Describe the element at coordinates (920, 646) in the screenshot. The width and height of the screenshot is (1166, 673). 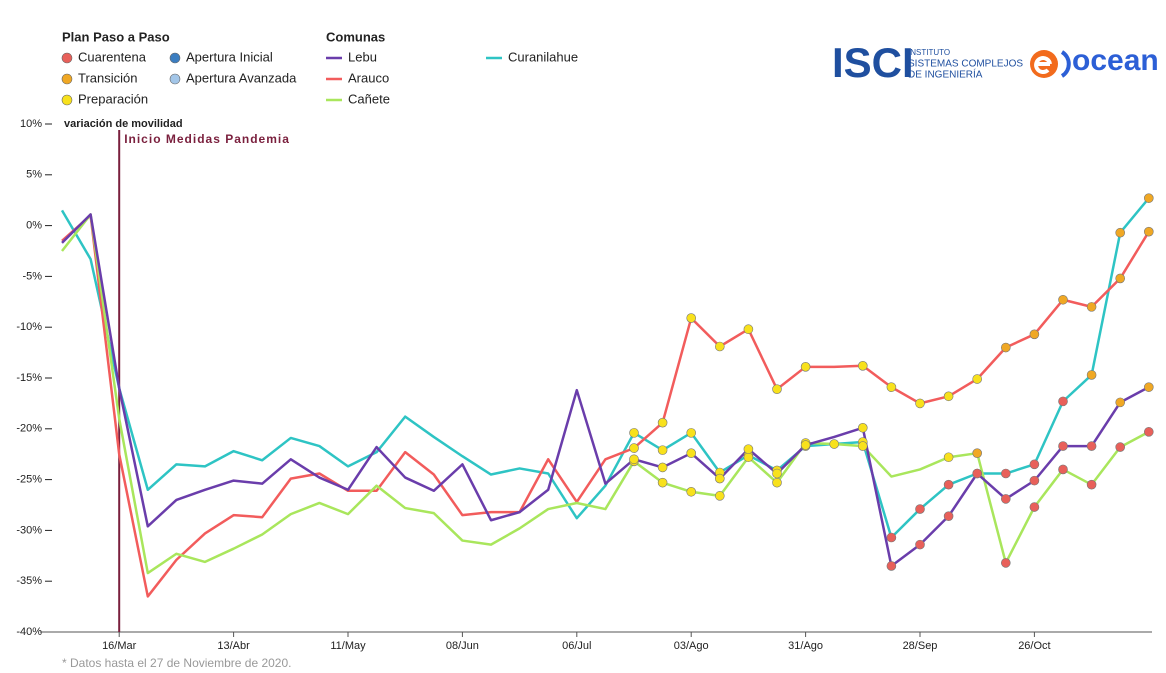
I see `x-tick-label: 28/Sep` at that location.